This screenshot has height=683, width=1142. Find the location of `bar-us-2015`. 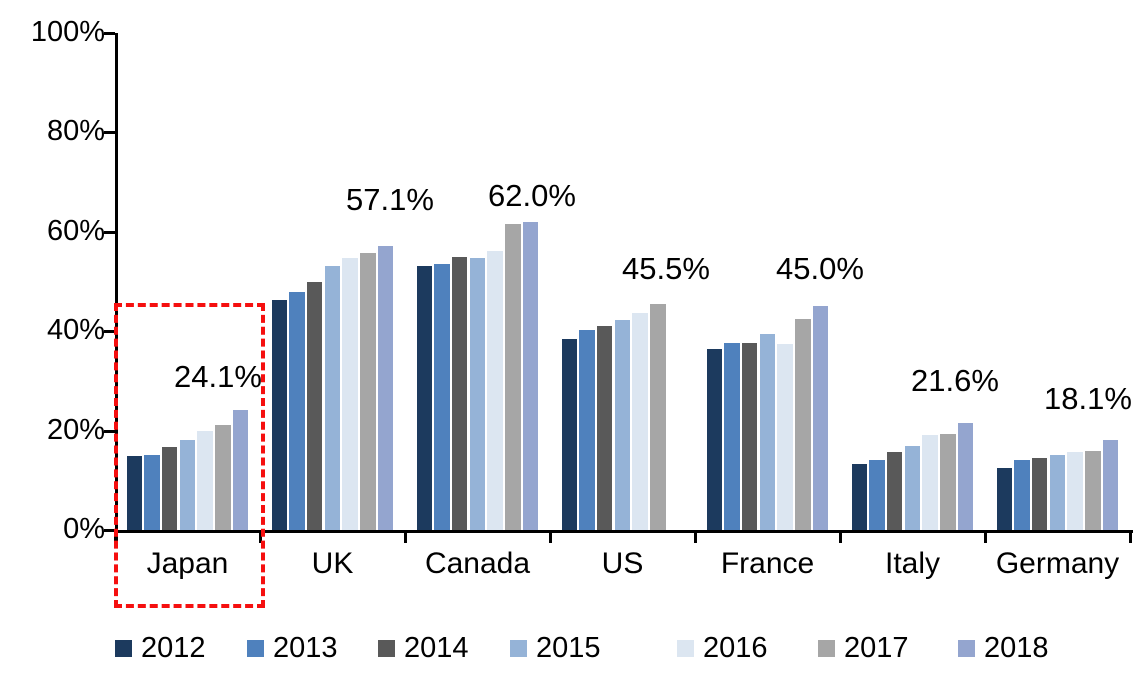

bar-us-2015 is located at coordinates (622, 425).